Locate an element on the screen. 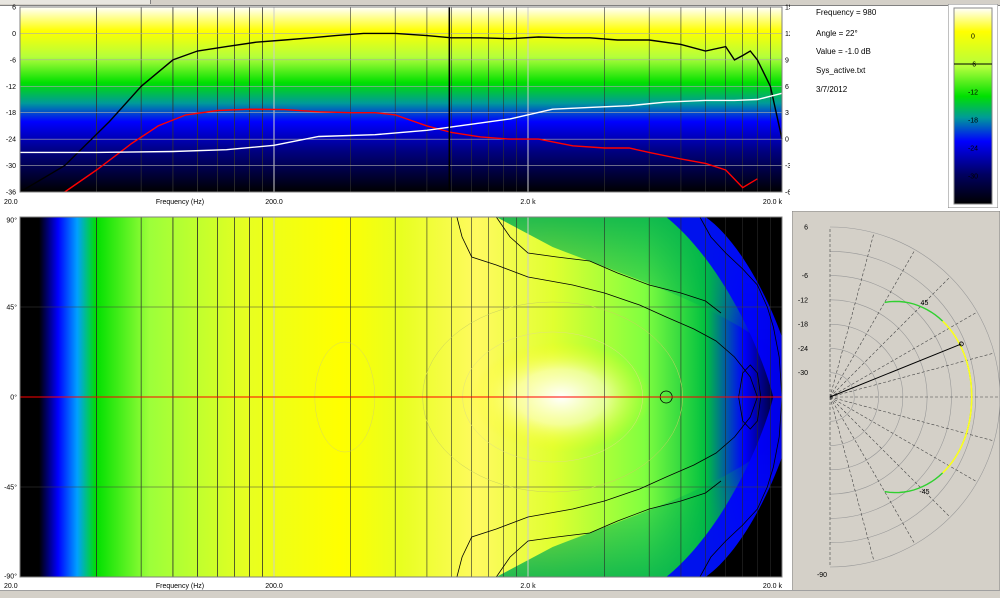 The width and height of the screenshot is (1000, 598). polar-radial-tick: -24 is located at coordinates (803, 349).